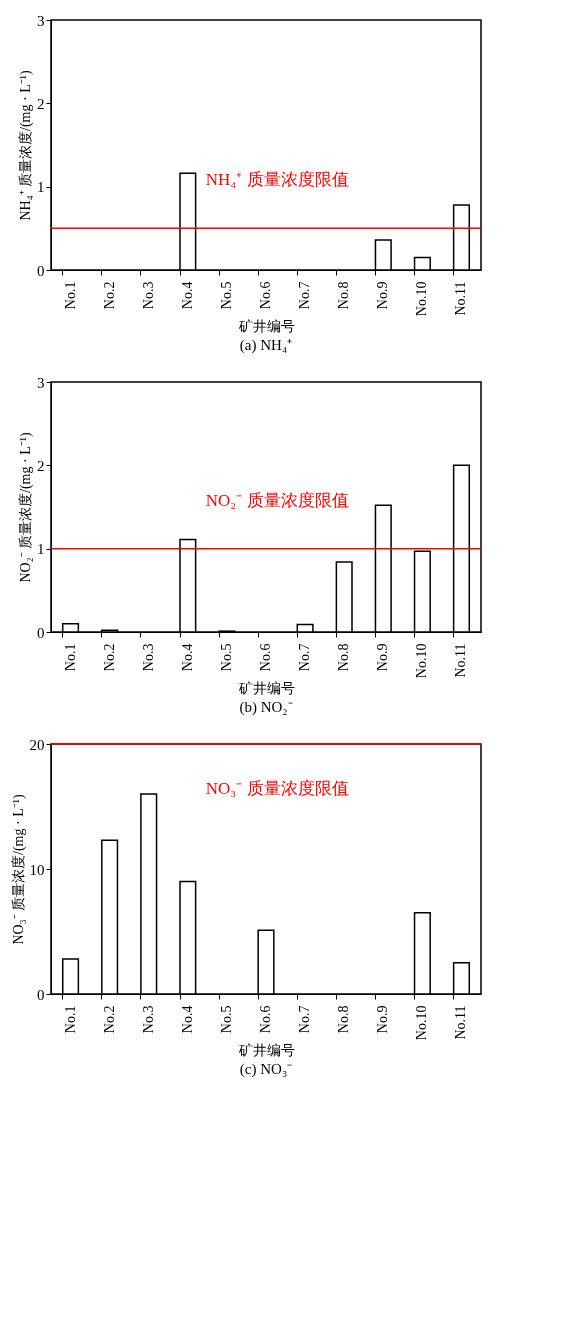 The height and width of the screenshot is (1320, 565). Describe the element at coordinates (266, 1069) in the screenshot. I see `text: (c) NO₃⁻` at that location.